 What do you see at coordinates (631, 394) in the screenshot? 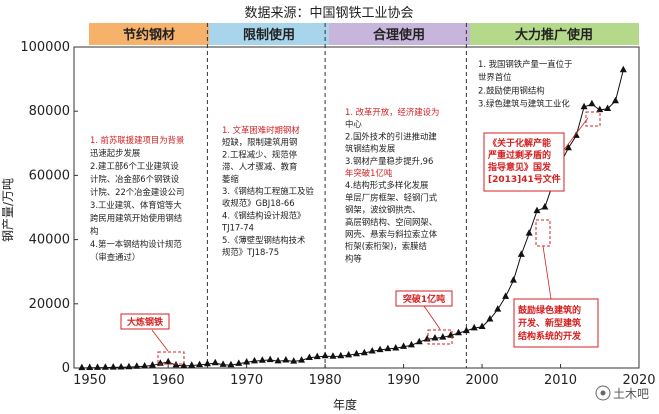
I see `watermark-text: 土木吧` at bounding box center [631, 394].